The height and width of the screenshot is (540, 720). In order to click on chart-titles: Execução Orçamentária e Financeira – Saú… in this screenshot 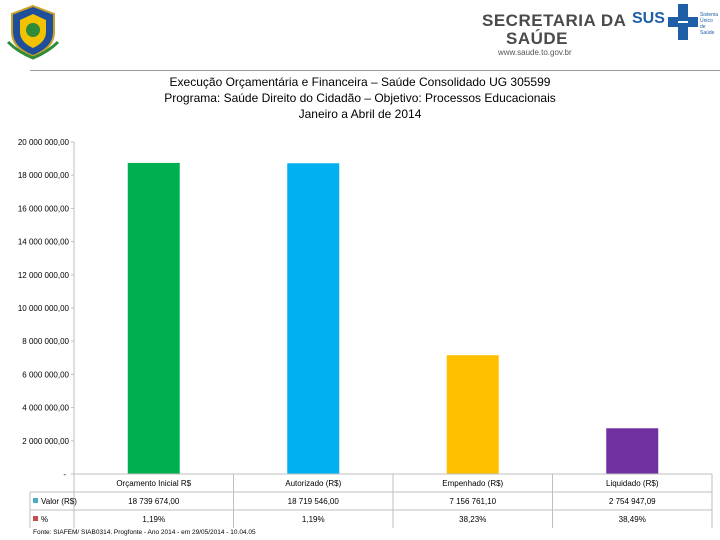, I will do `click(360, 98)`.